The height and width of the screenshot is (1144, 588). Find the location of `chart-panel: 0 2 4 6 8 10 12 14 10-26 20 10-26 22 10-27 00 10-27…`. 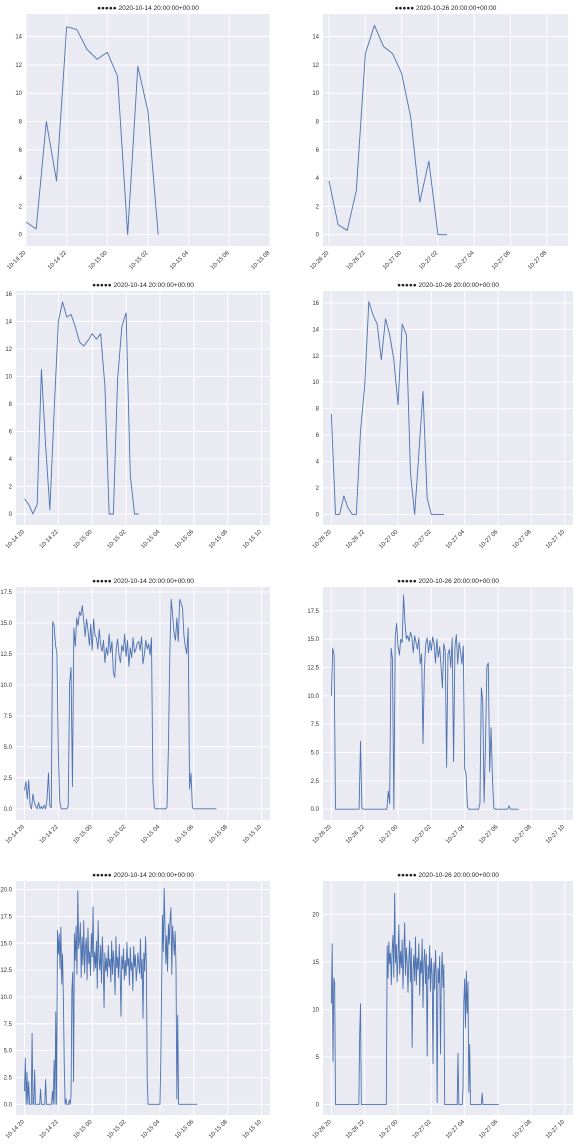

chart-panel: 0 2 4 6 8 10 12 14 10-26 20 10-26 22 10-27 00 10-27… is located at coordinates (438, 138).